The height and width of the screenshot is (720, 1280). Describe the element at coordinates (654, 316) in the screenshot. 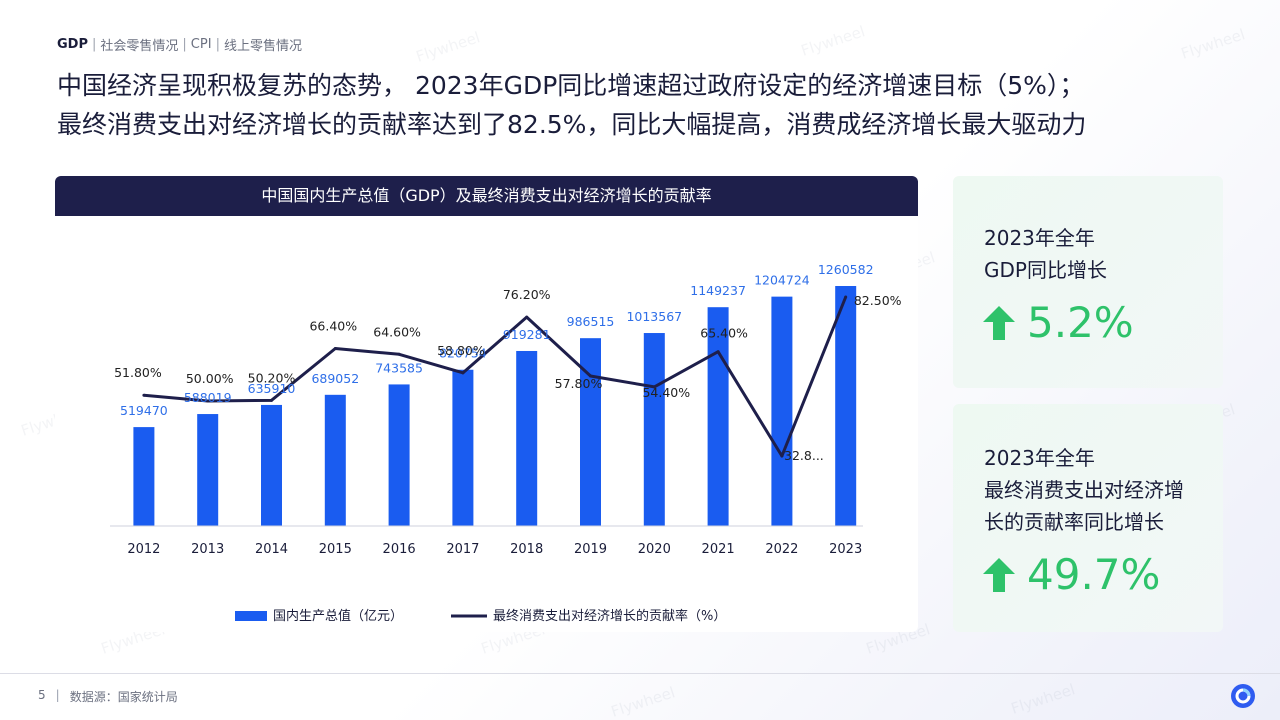

I see `bar-data-label: 1013567` at that location.